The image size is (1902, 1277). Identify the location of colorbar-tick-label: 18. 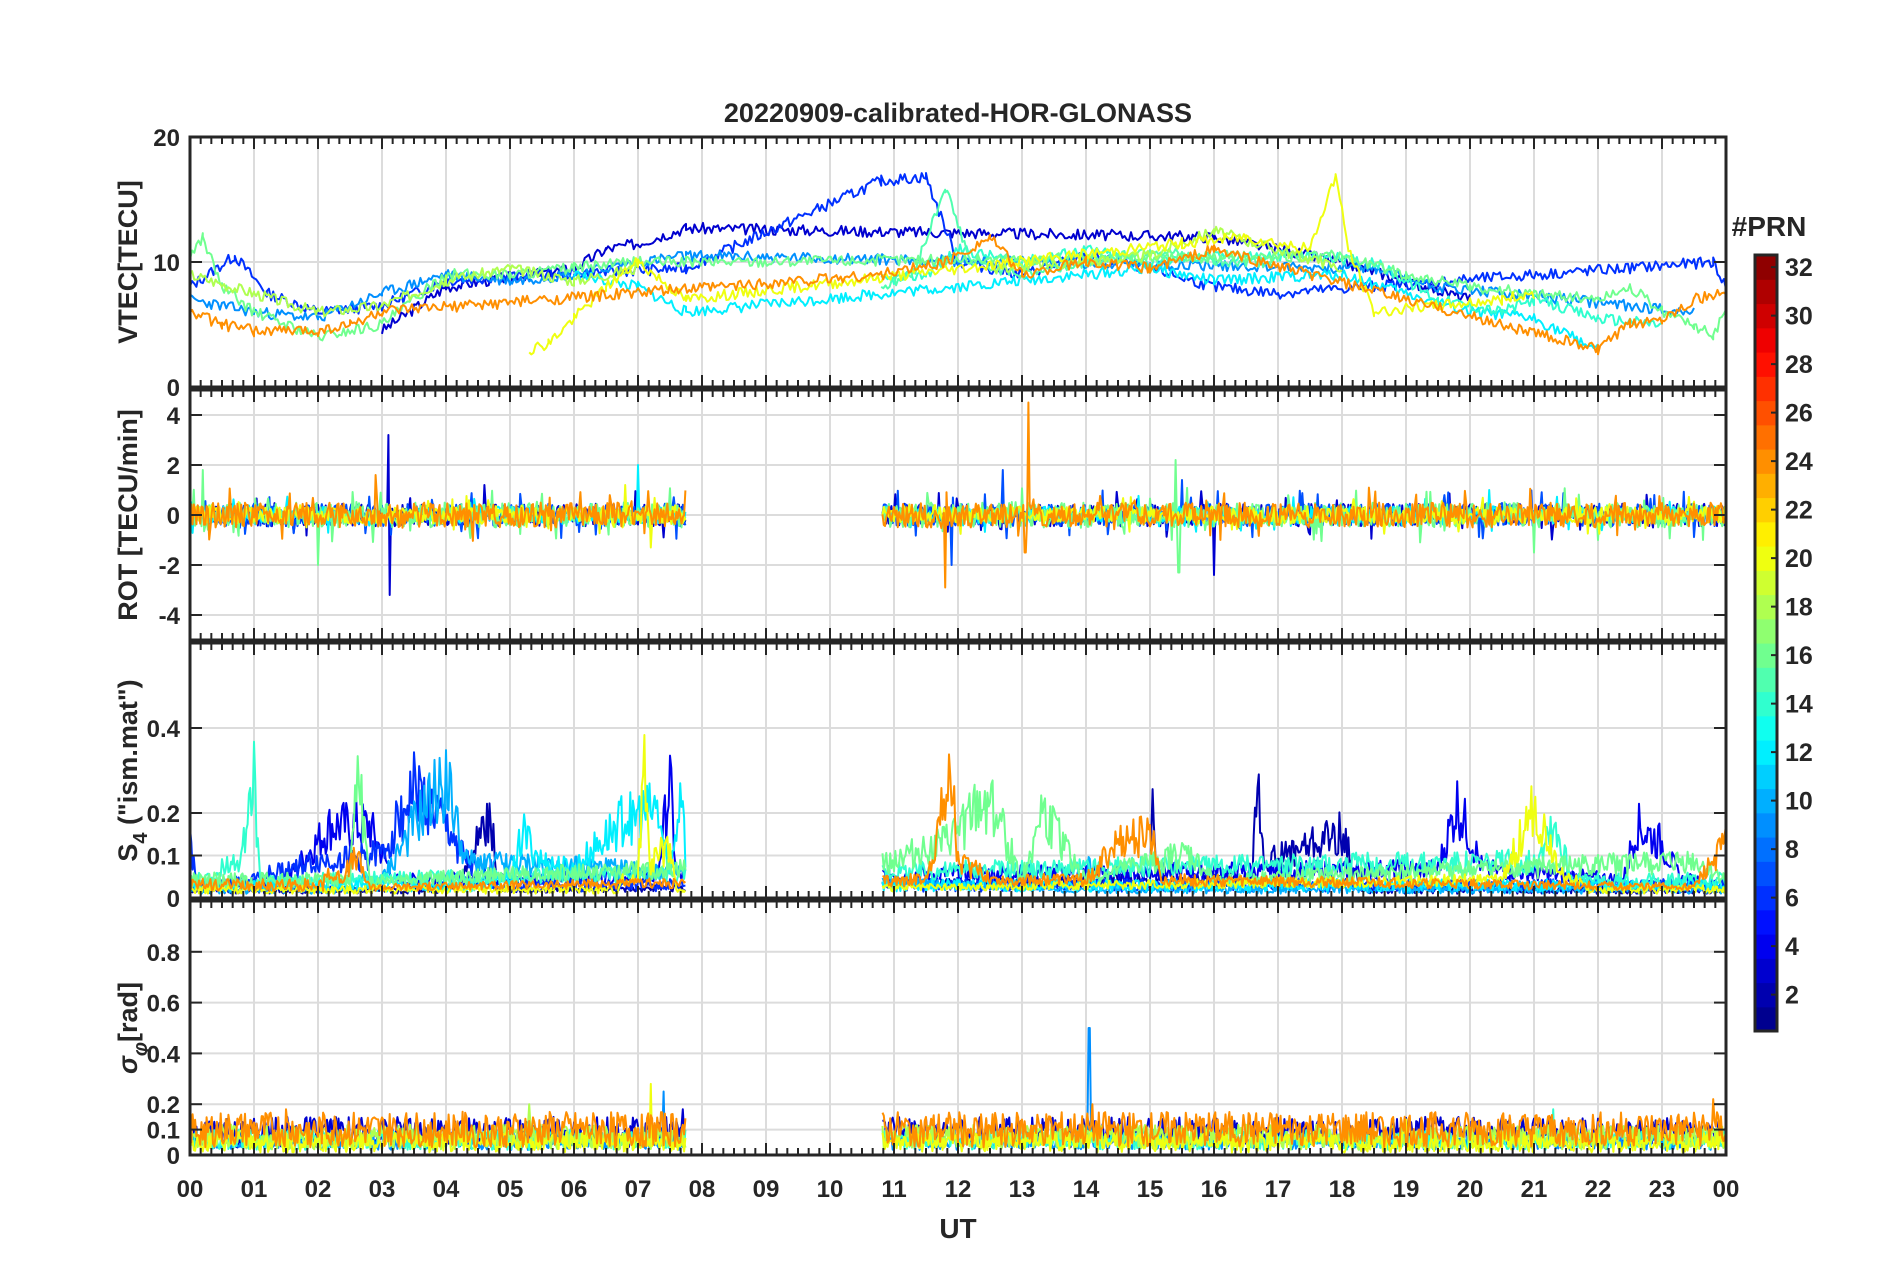
(1799, 608).